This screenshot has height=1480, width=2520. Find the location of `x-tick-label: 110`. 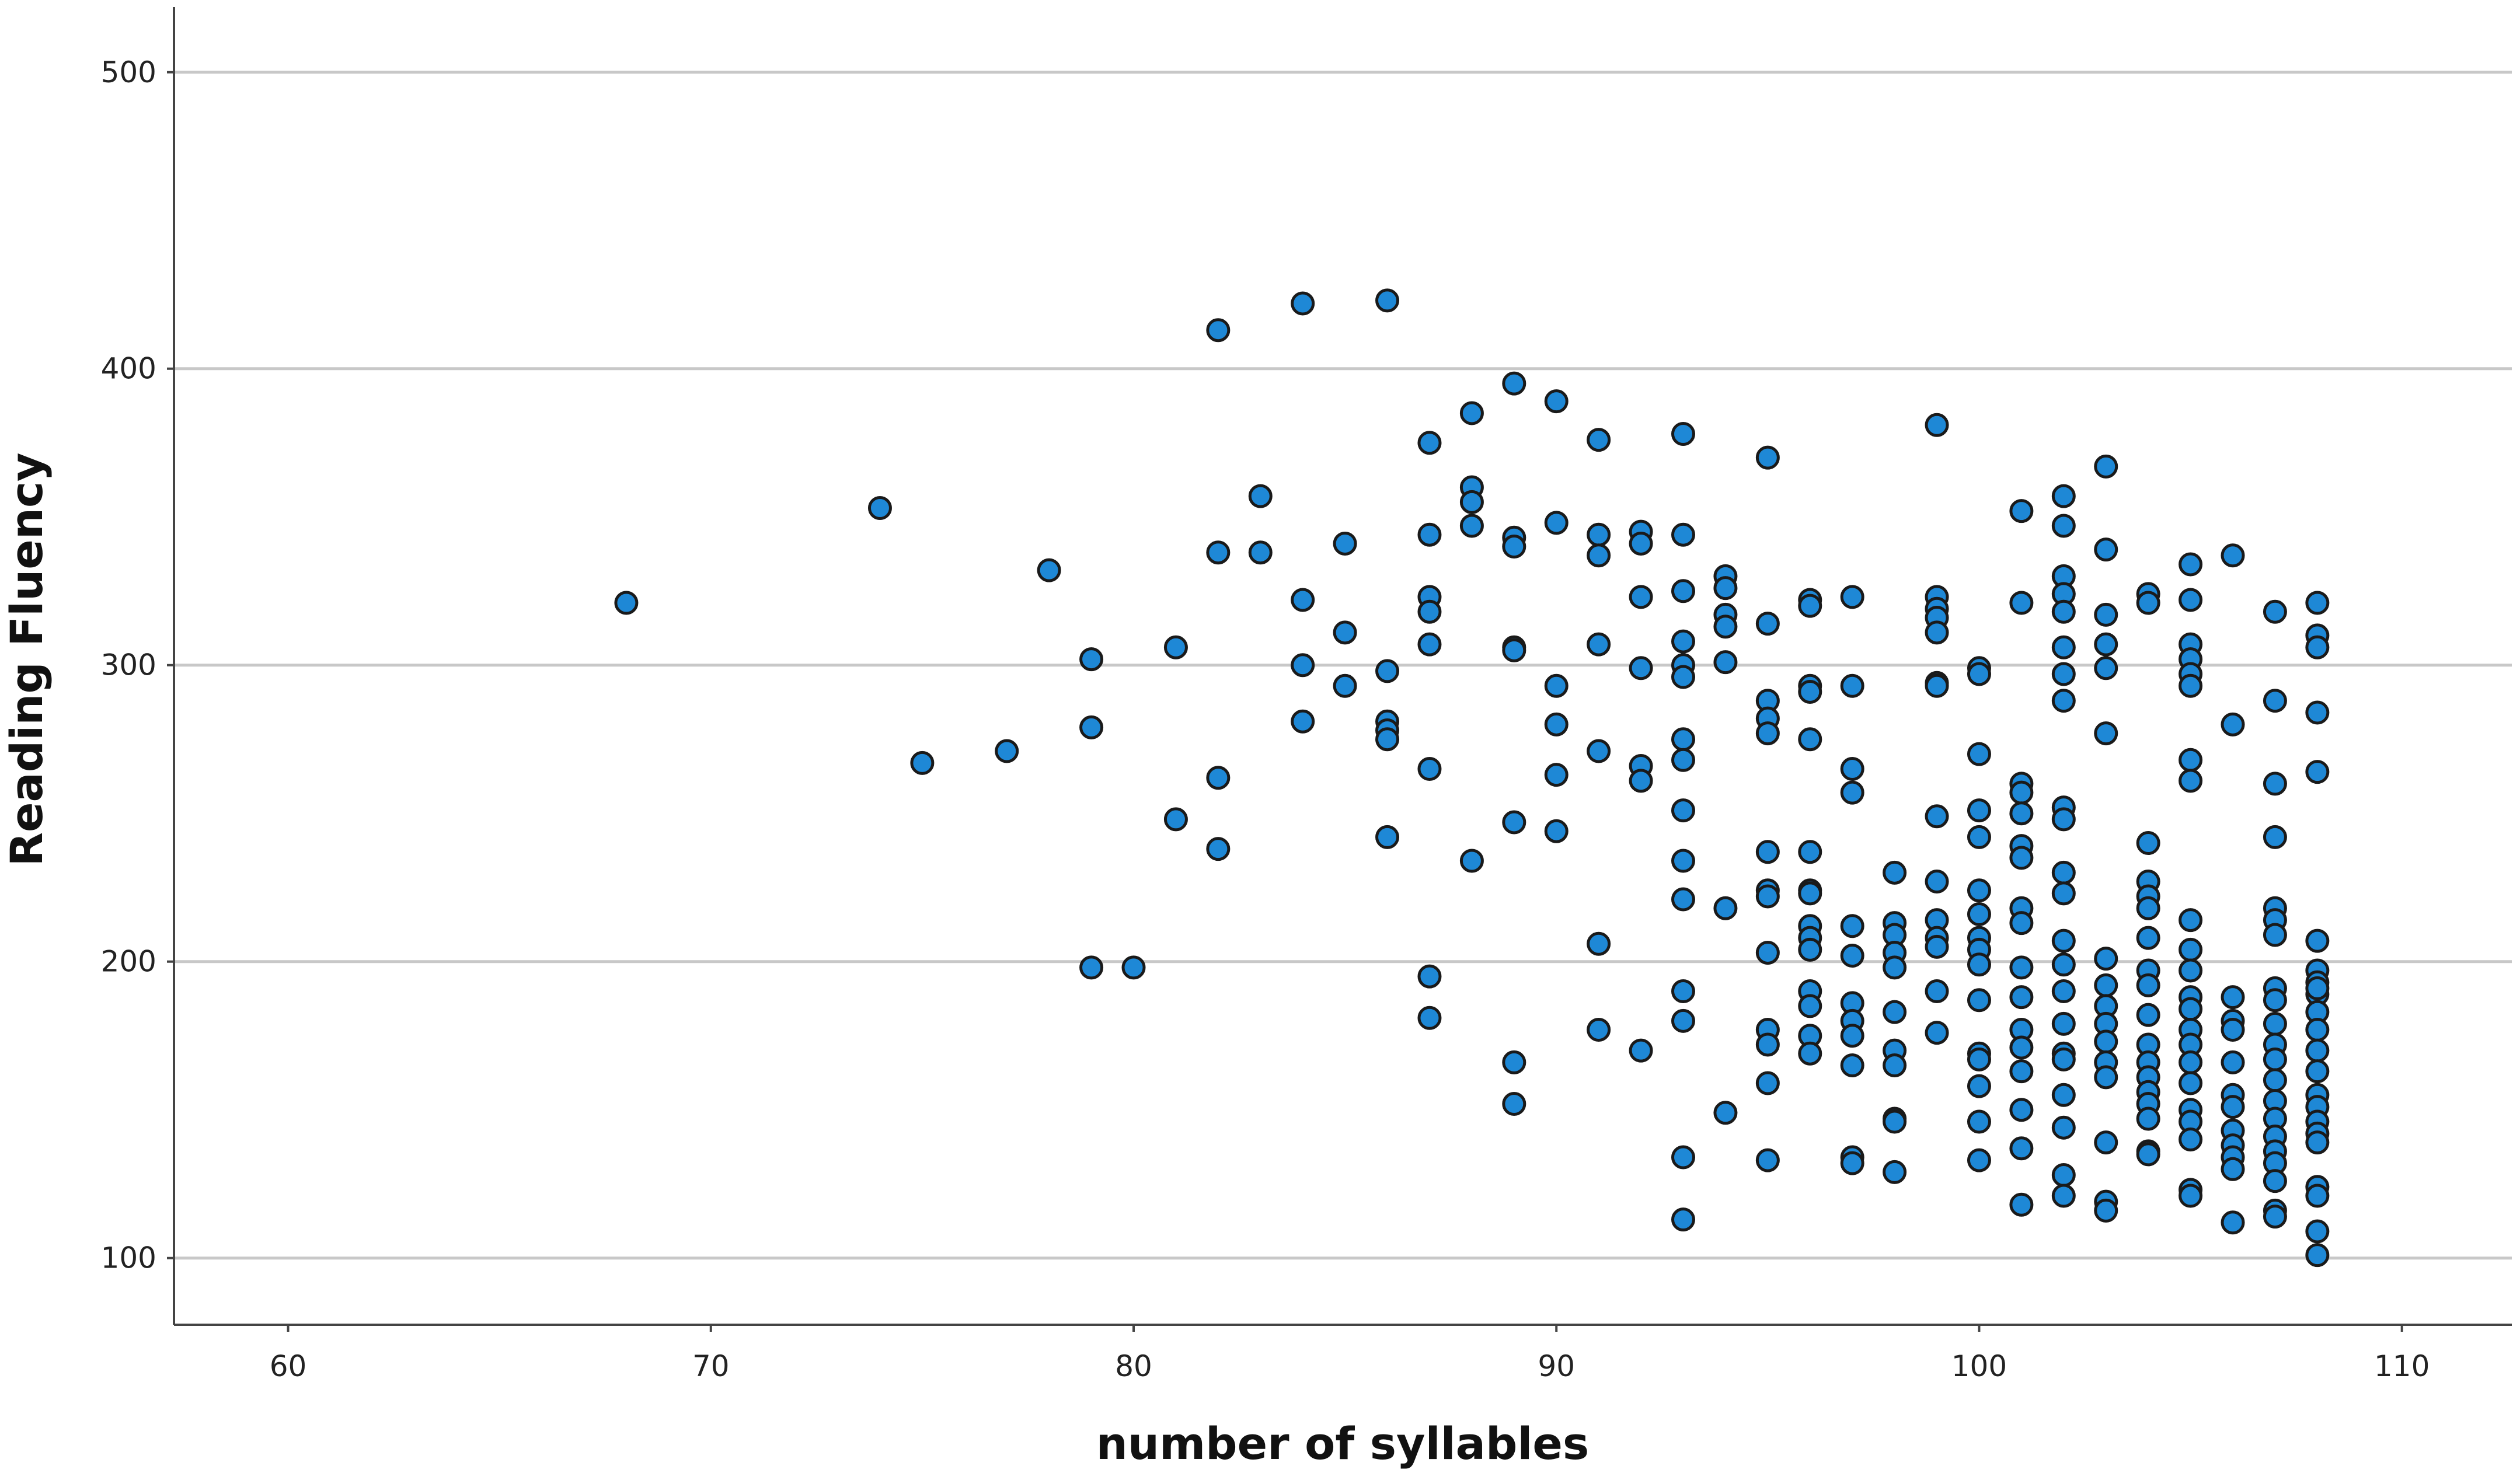

x-tick-label: 110 is located at coordinates (2402, 1366).